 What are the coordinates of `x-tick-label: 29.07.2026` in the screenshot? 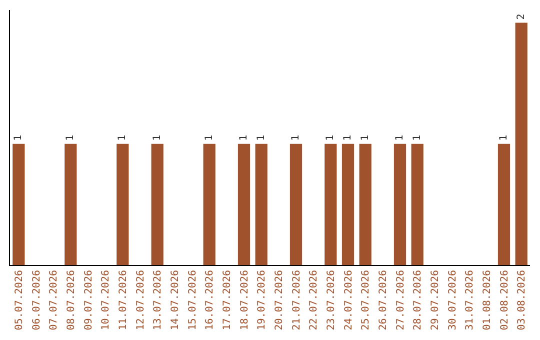 It's located at (435, 300).